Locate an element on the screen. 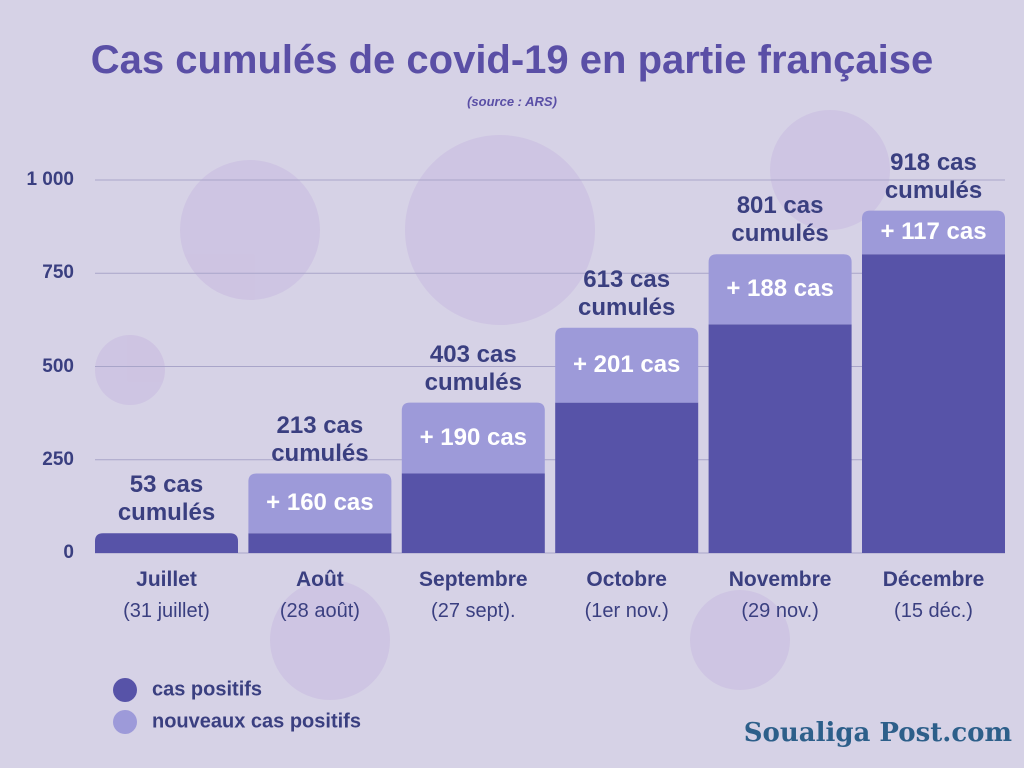 The width and height of the screenshot is (1024, 768). x-tick-note: (29 nov.) is located at coordinates (780, 611).